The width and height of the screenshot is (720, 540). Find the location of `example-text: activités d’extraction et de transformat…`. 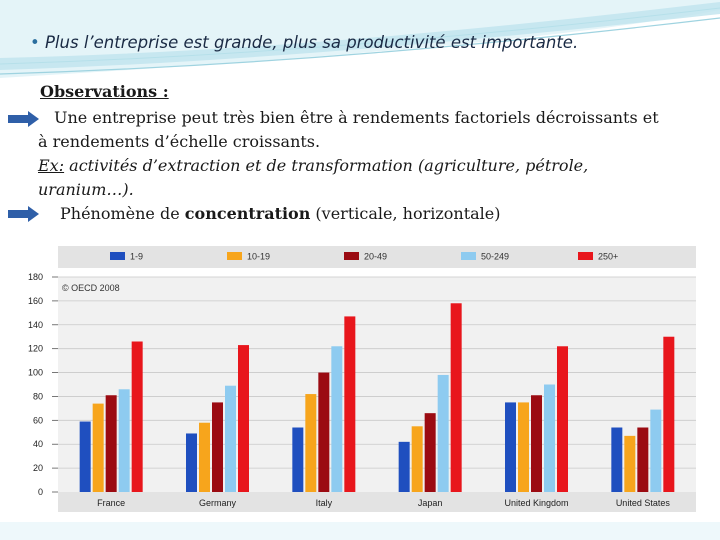

example-text: activités d’extraction et de transformat… is located at coordinates (313, 177).